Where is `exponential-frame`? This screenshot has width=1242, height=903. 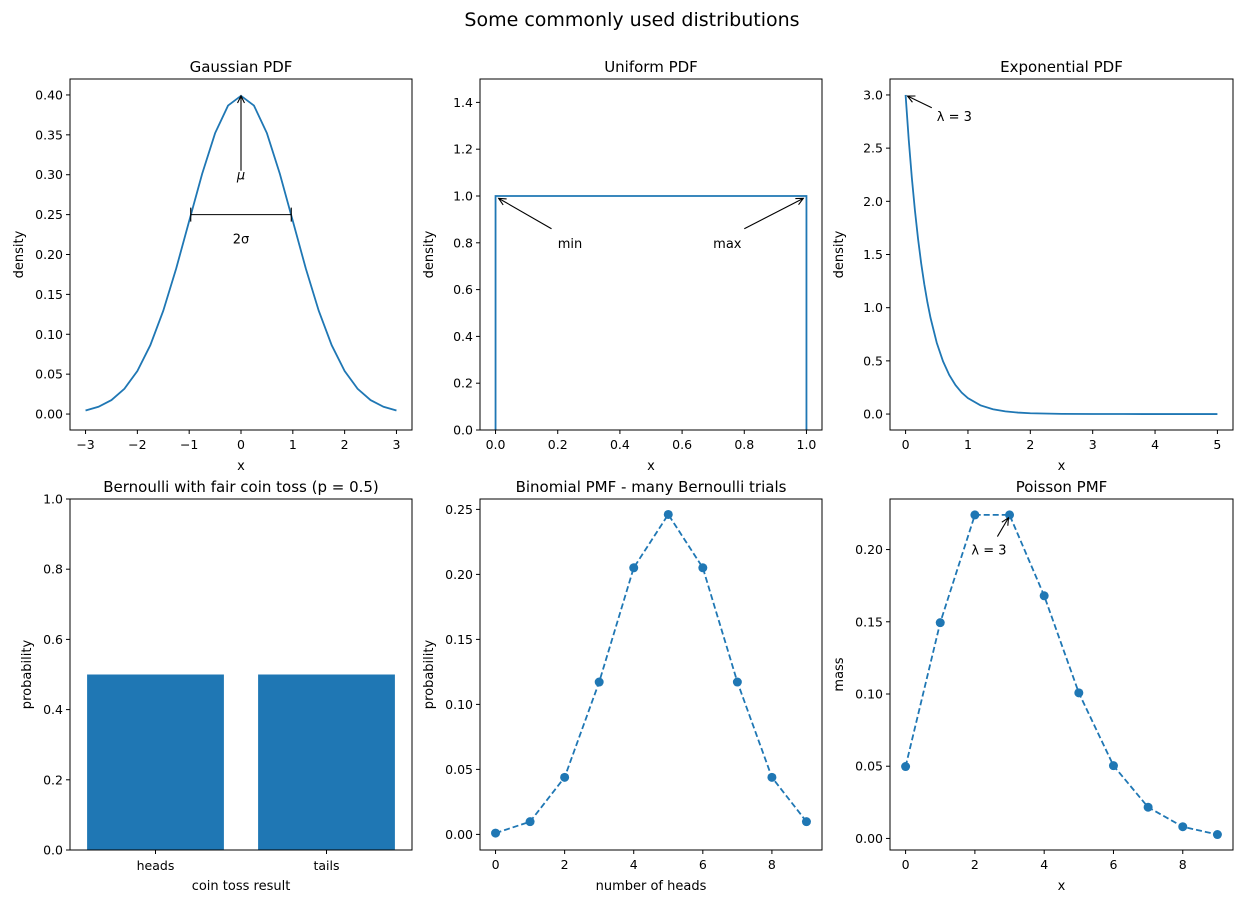 exponential-frame is located at coordinates (1061, 254).